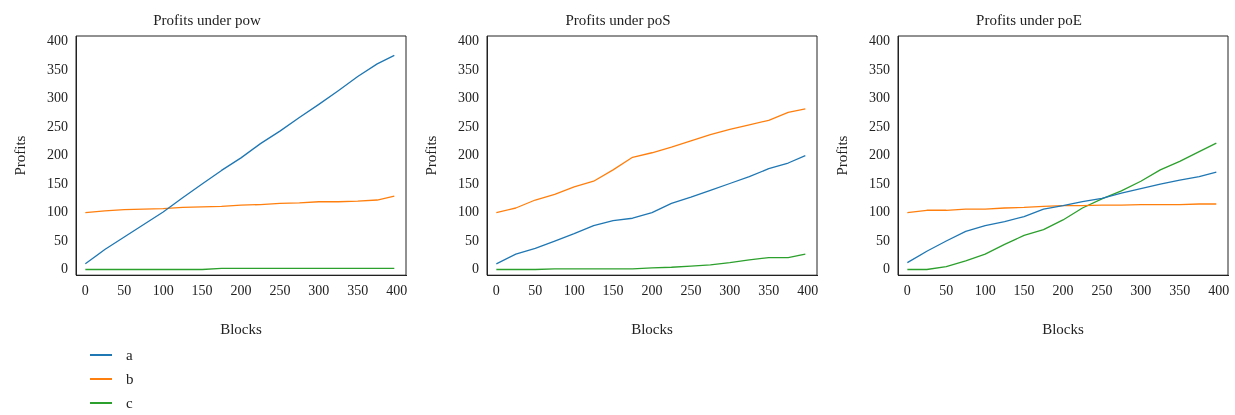 This screenshot has width=1235, height=415. I want to click on chart-title: Profits under poE, so click(1029, 19).